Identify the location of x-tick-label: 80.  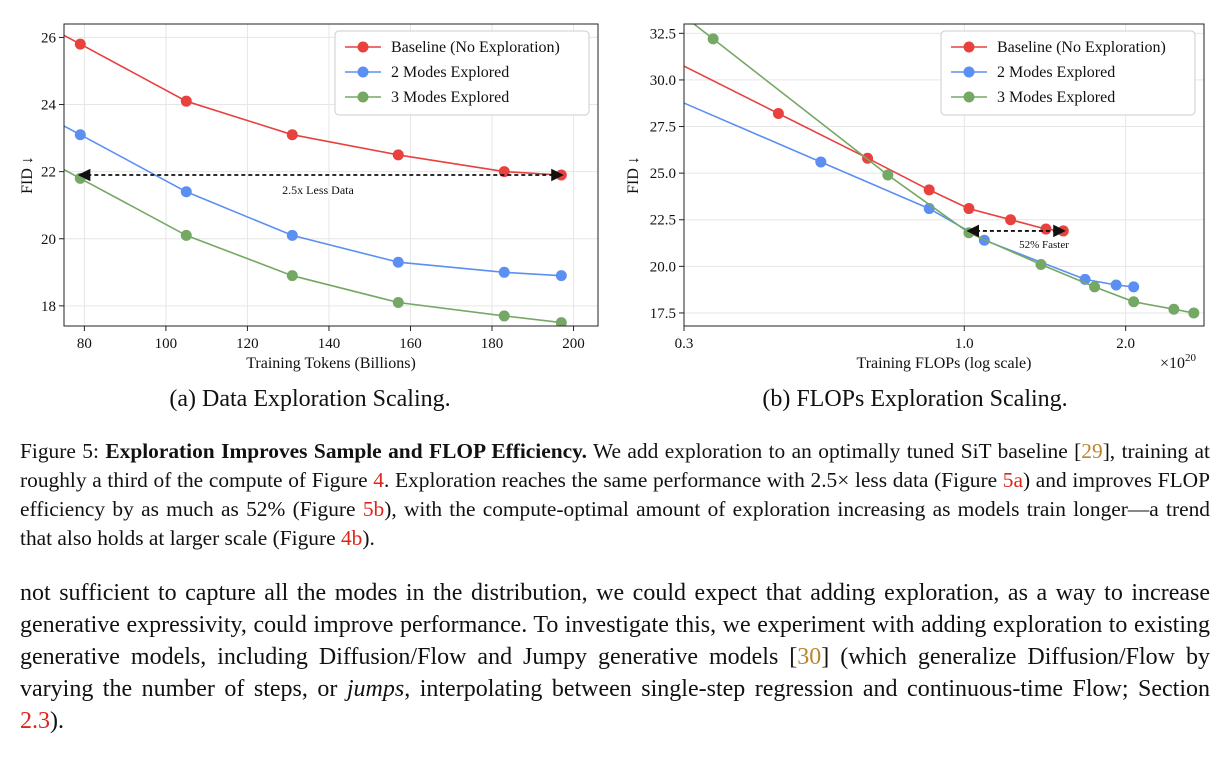
(84, 344).